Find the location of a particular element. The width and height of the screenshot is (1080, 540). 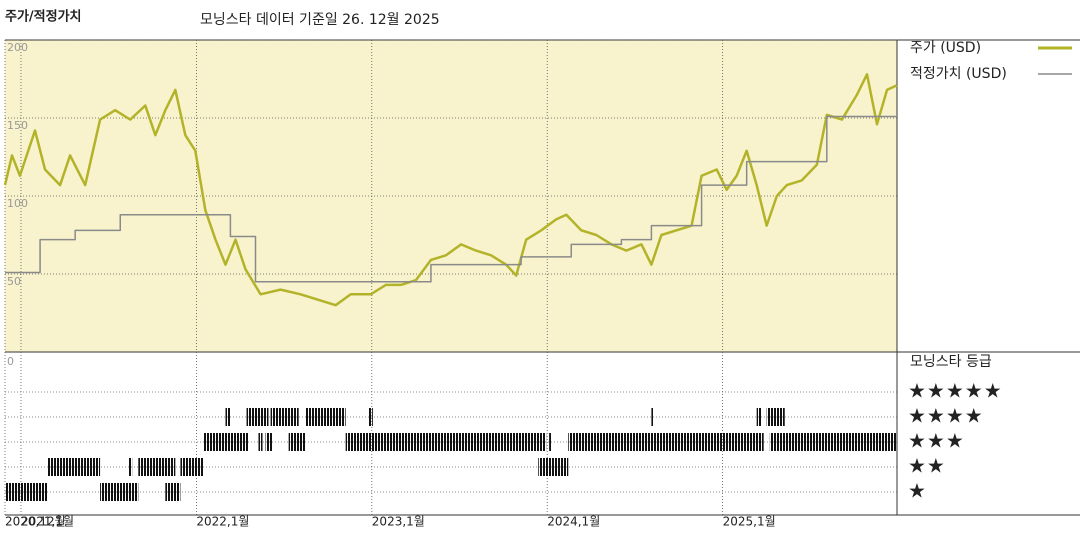

x-tick-label: 2024,1월 is located at coordinates (573, 522).